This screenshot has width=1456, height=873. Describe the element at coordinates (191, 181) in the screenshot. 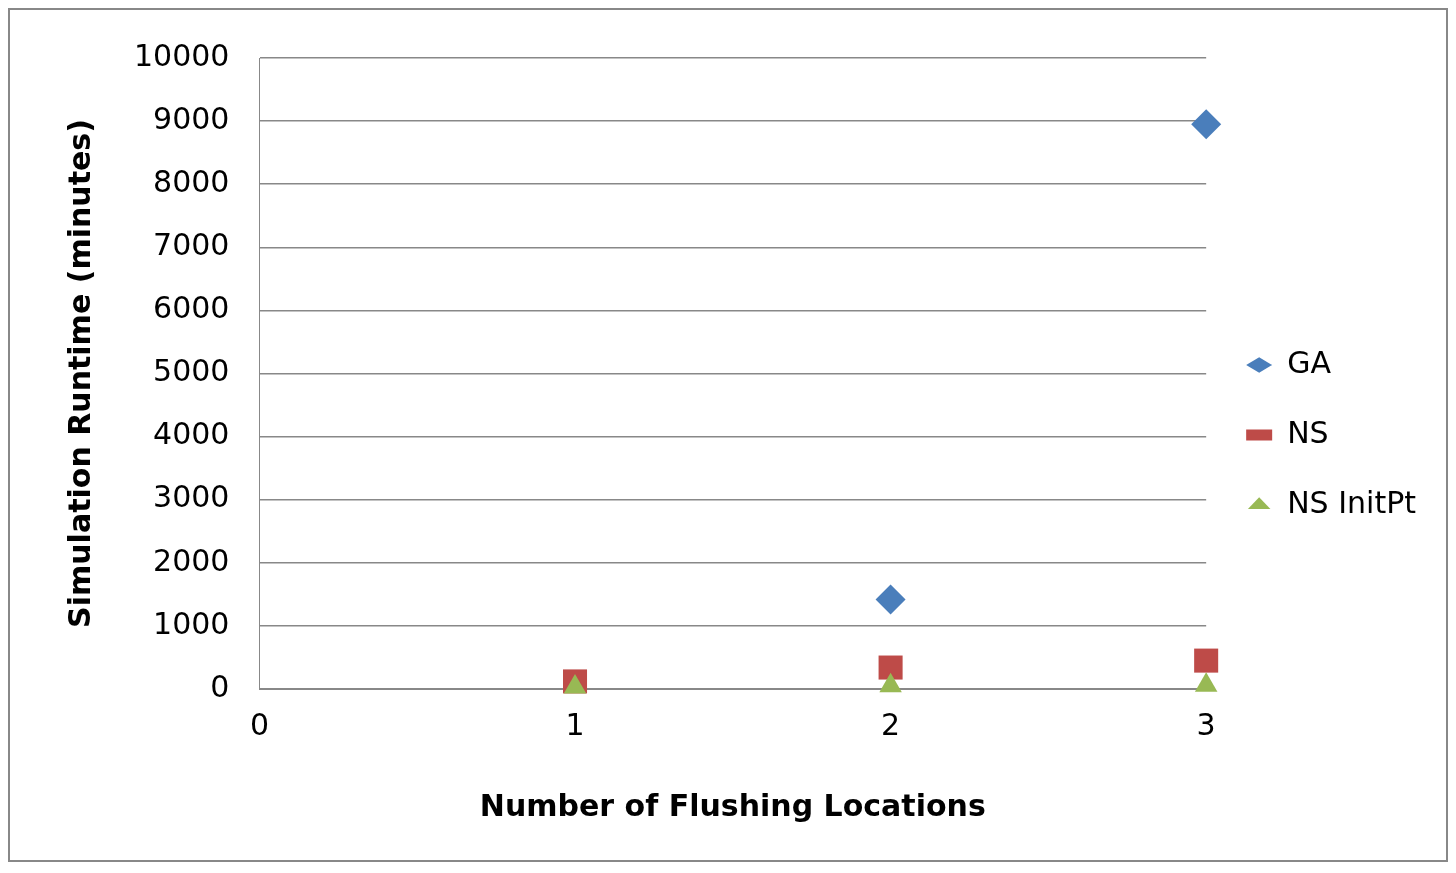

I see `y-tick-label: 8000` at that location.